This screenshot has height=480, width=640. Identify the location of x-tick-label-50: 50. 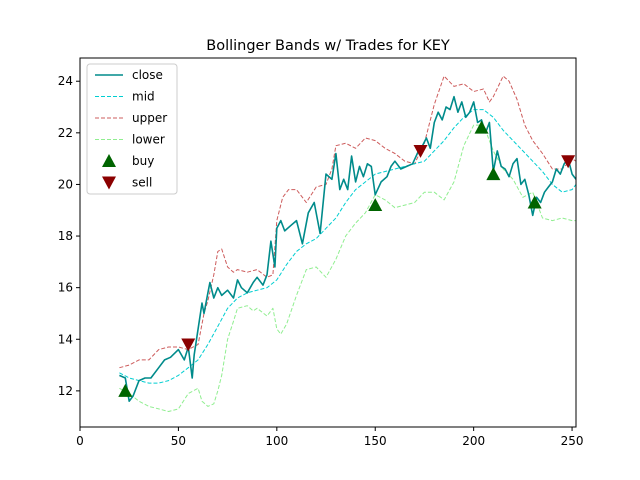
(178, 441).